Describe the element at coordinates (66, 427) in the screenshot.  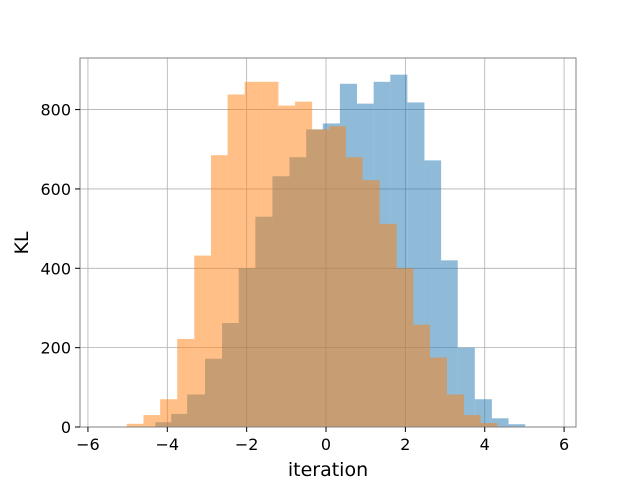
I see `y-tick-label: 0` at that location.